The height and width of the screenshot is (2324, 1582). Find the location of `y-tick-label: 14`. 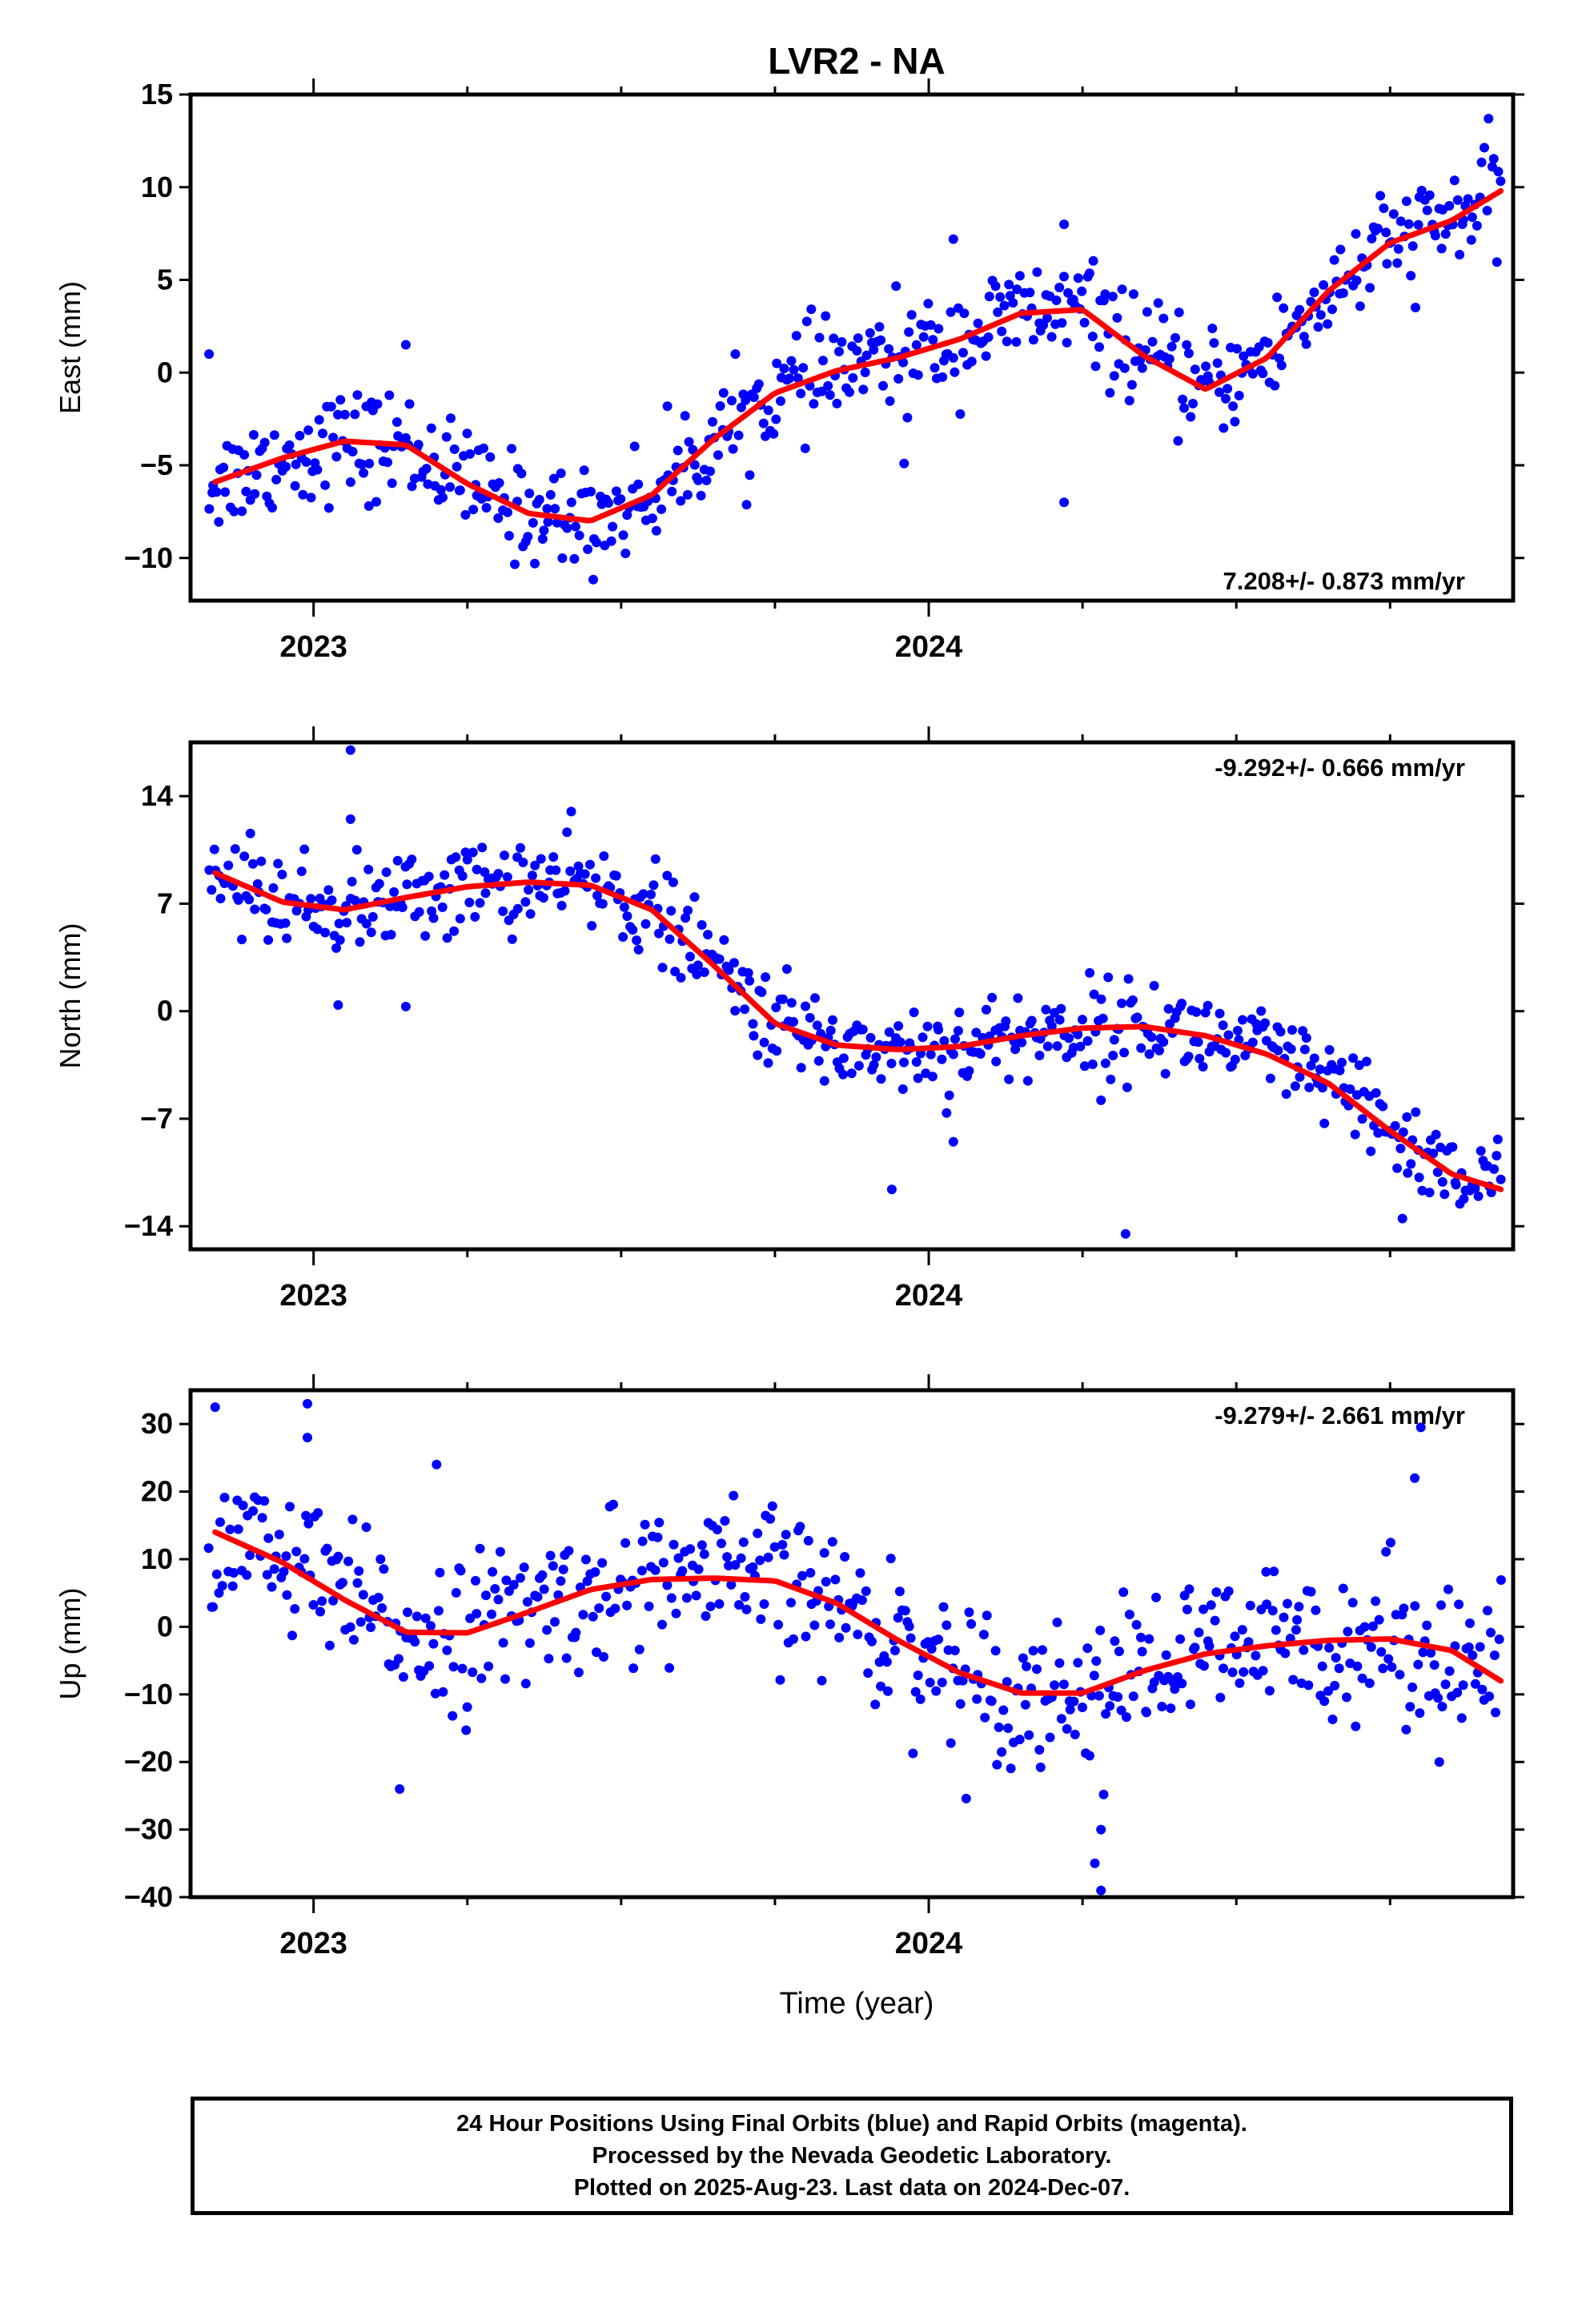

y-tick-label: 14 is located at coordinates (157, 795).